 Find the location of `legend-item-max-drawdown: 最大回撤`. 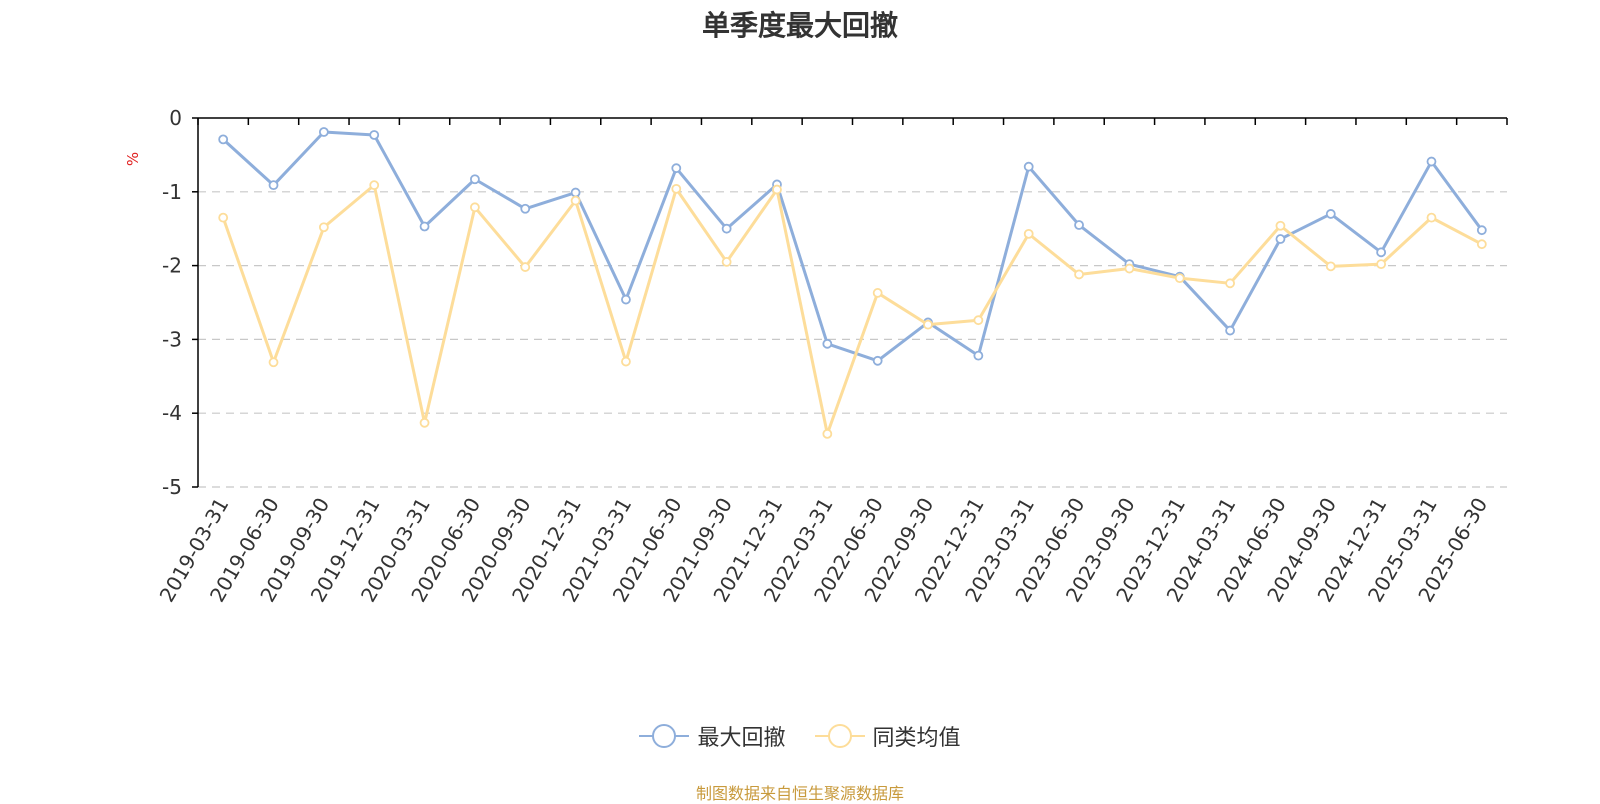

legend-item-max-drawdown: 最大回撤 is located at coordinates (712, 736).